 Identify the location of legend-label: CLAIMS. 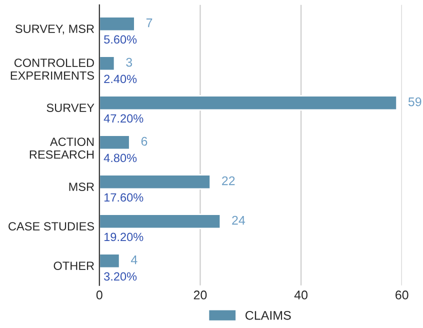
(268, 315).